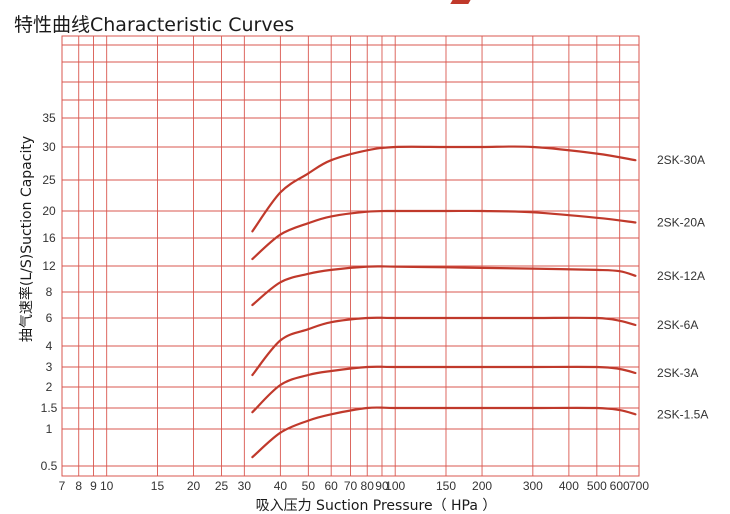  Describe the element at coordinates (368, 486) in the screenshot. I see `x-tick-label: 80` at that location.